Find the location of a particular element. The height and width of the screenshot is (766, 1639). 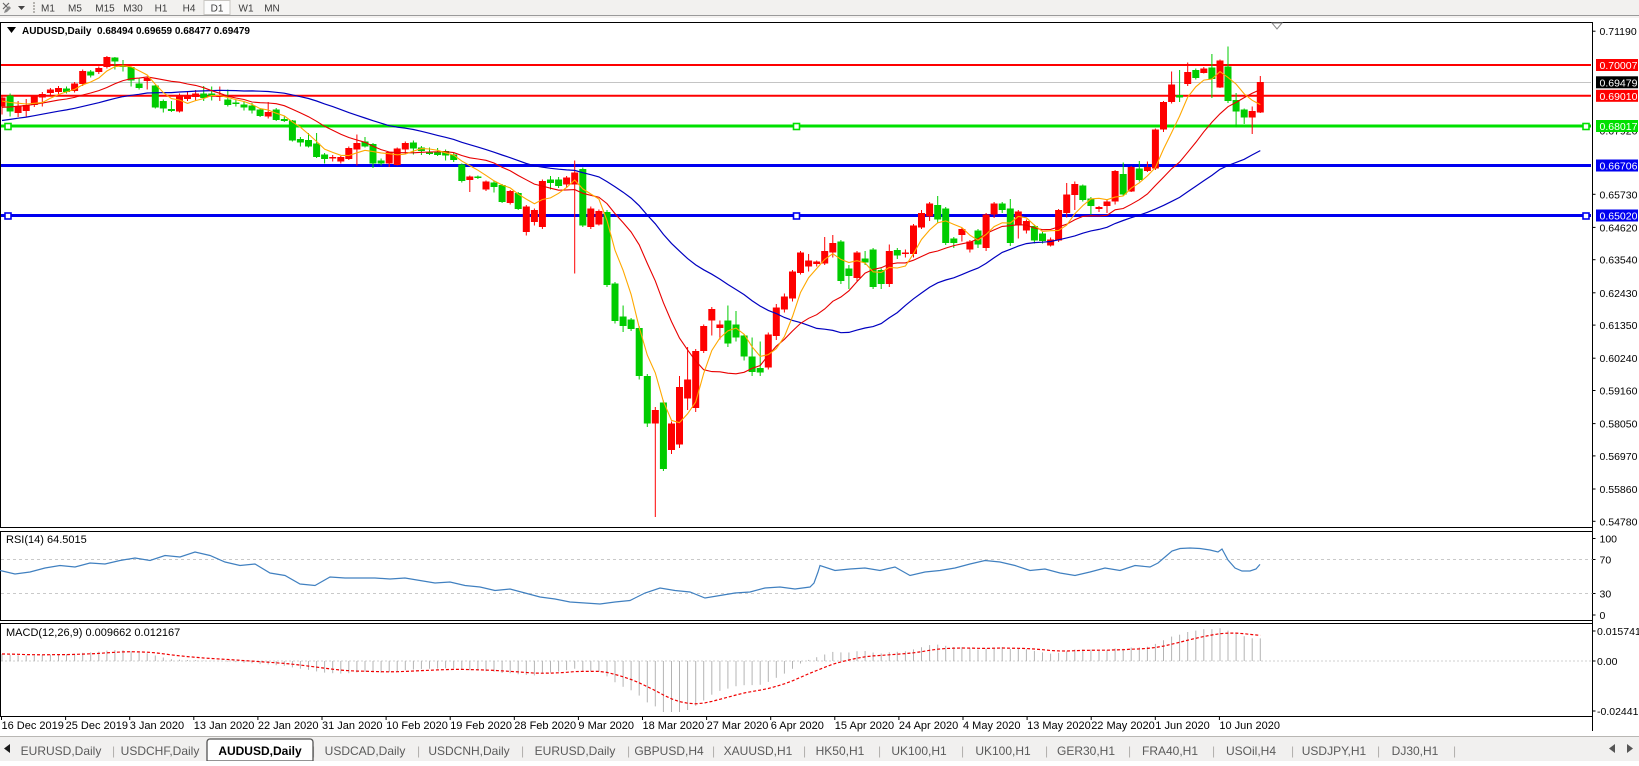

svg-text: 25 Dec 2019 is located at coordinates (97, 726).